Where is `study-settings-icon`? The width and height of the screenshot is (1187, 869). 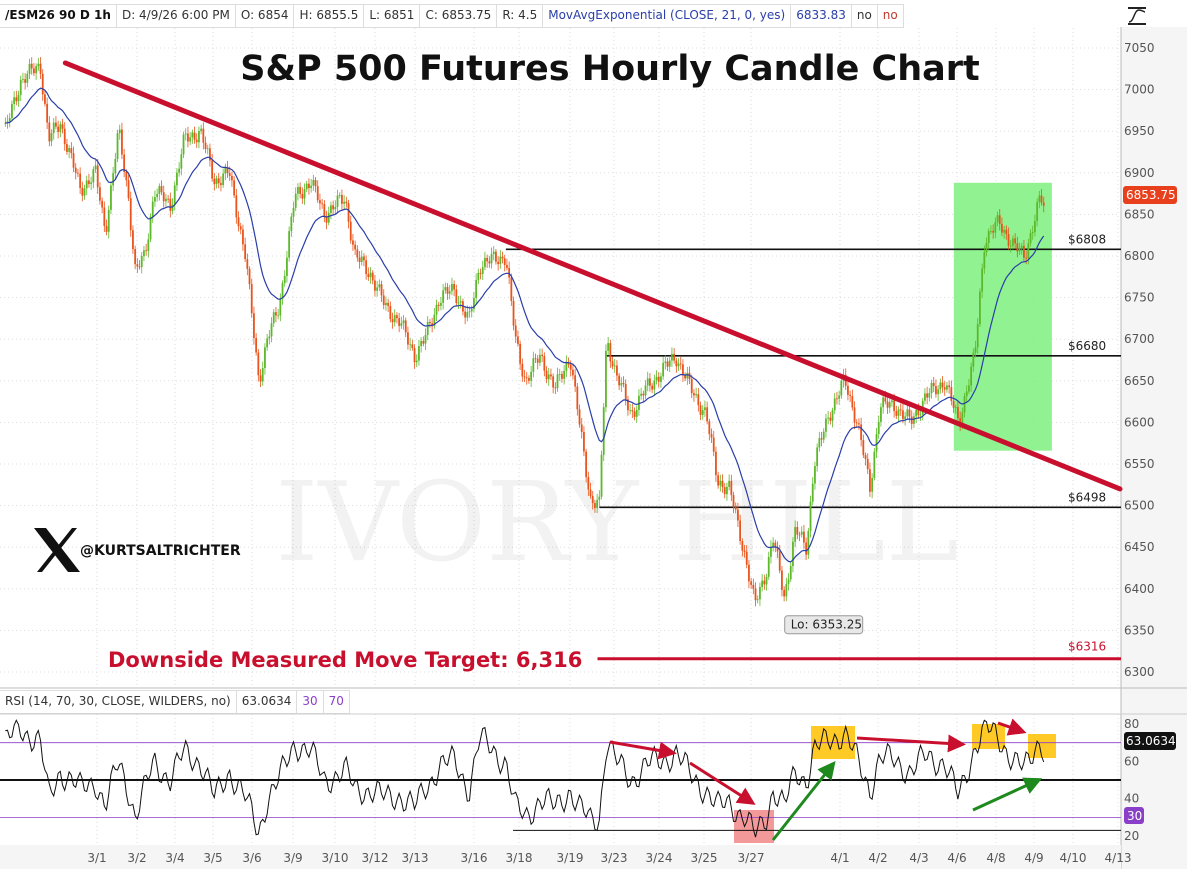 study-settings-icon is located at coordinates (1137, 16).